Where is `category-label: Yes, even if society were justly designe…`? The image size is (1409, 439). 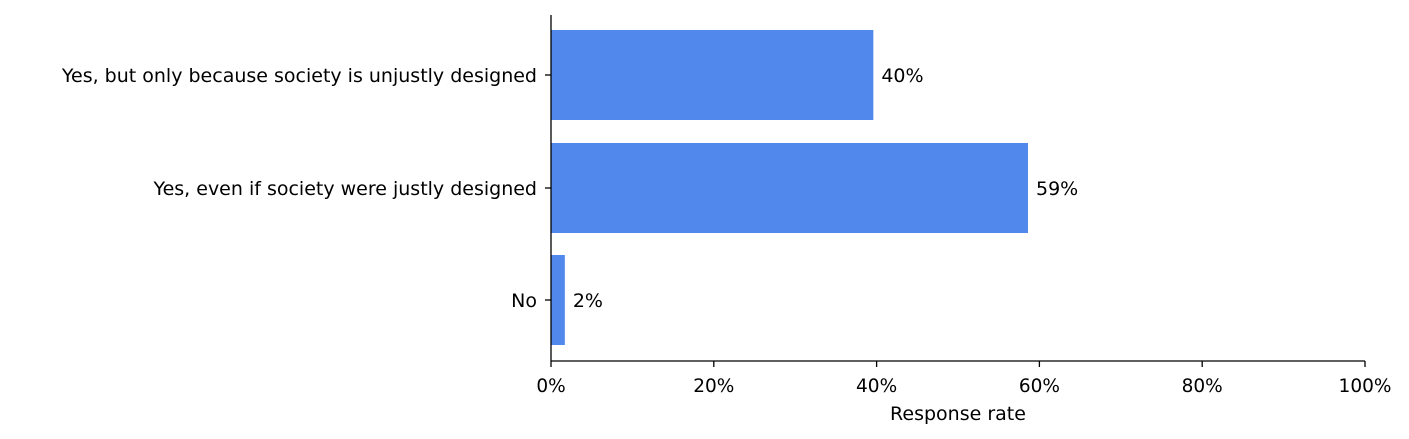
category-label: Yes, even if society were justly designe… is located at coordinates (345, 189).